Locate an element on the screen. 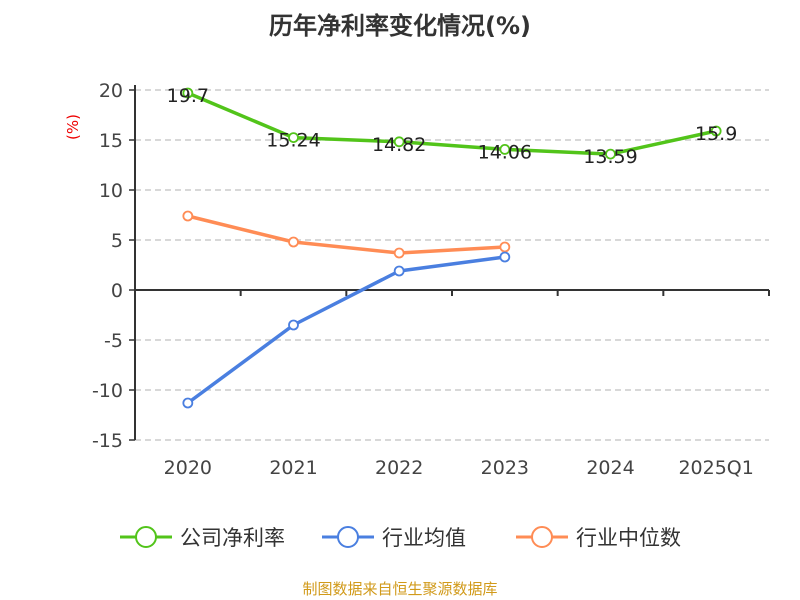  data-label: 19.7 is located at coordinates (188, 96).